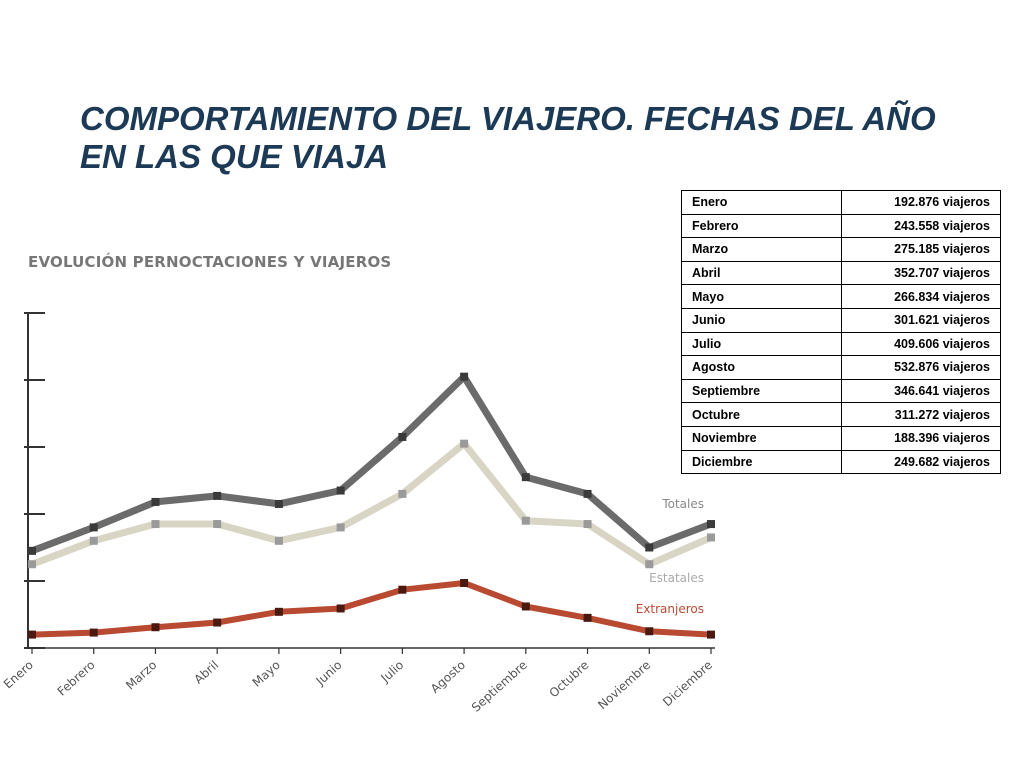  Describe the element at coordinates (761, 391) in the screenshot. I see `month-cell: Septiembre` at that location.